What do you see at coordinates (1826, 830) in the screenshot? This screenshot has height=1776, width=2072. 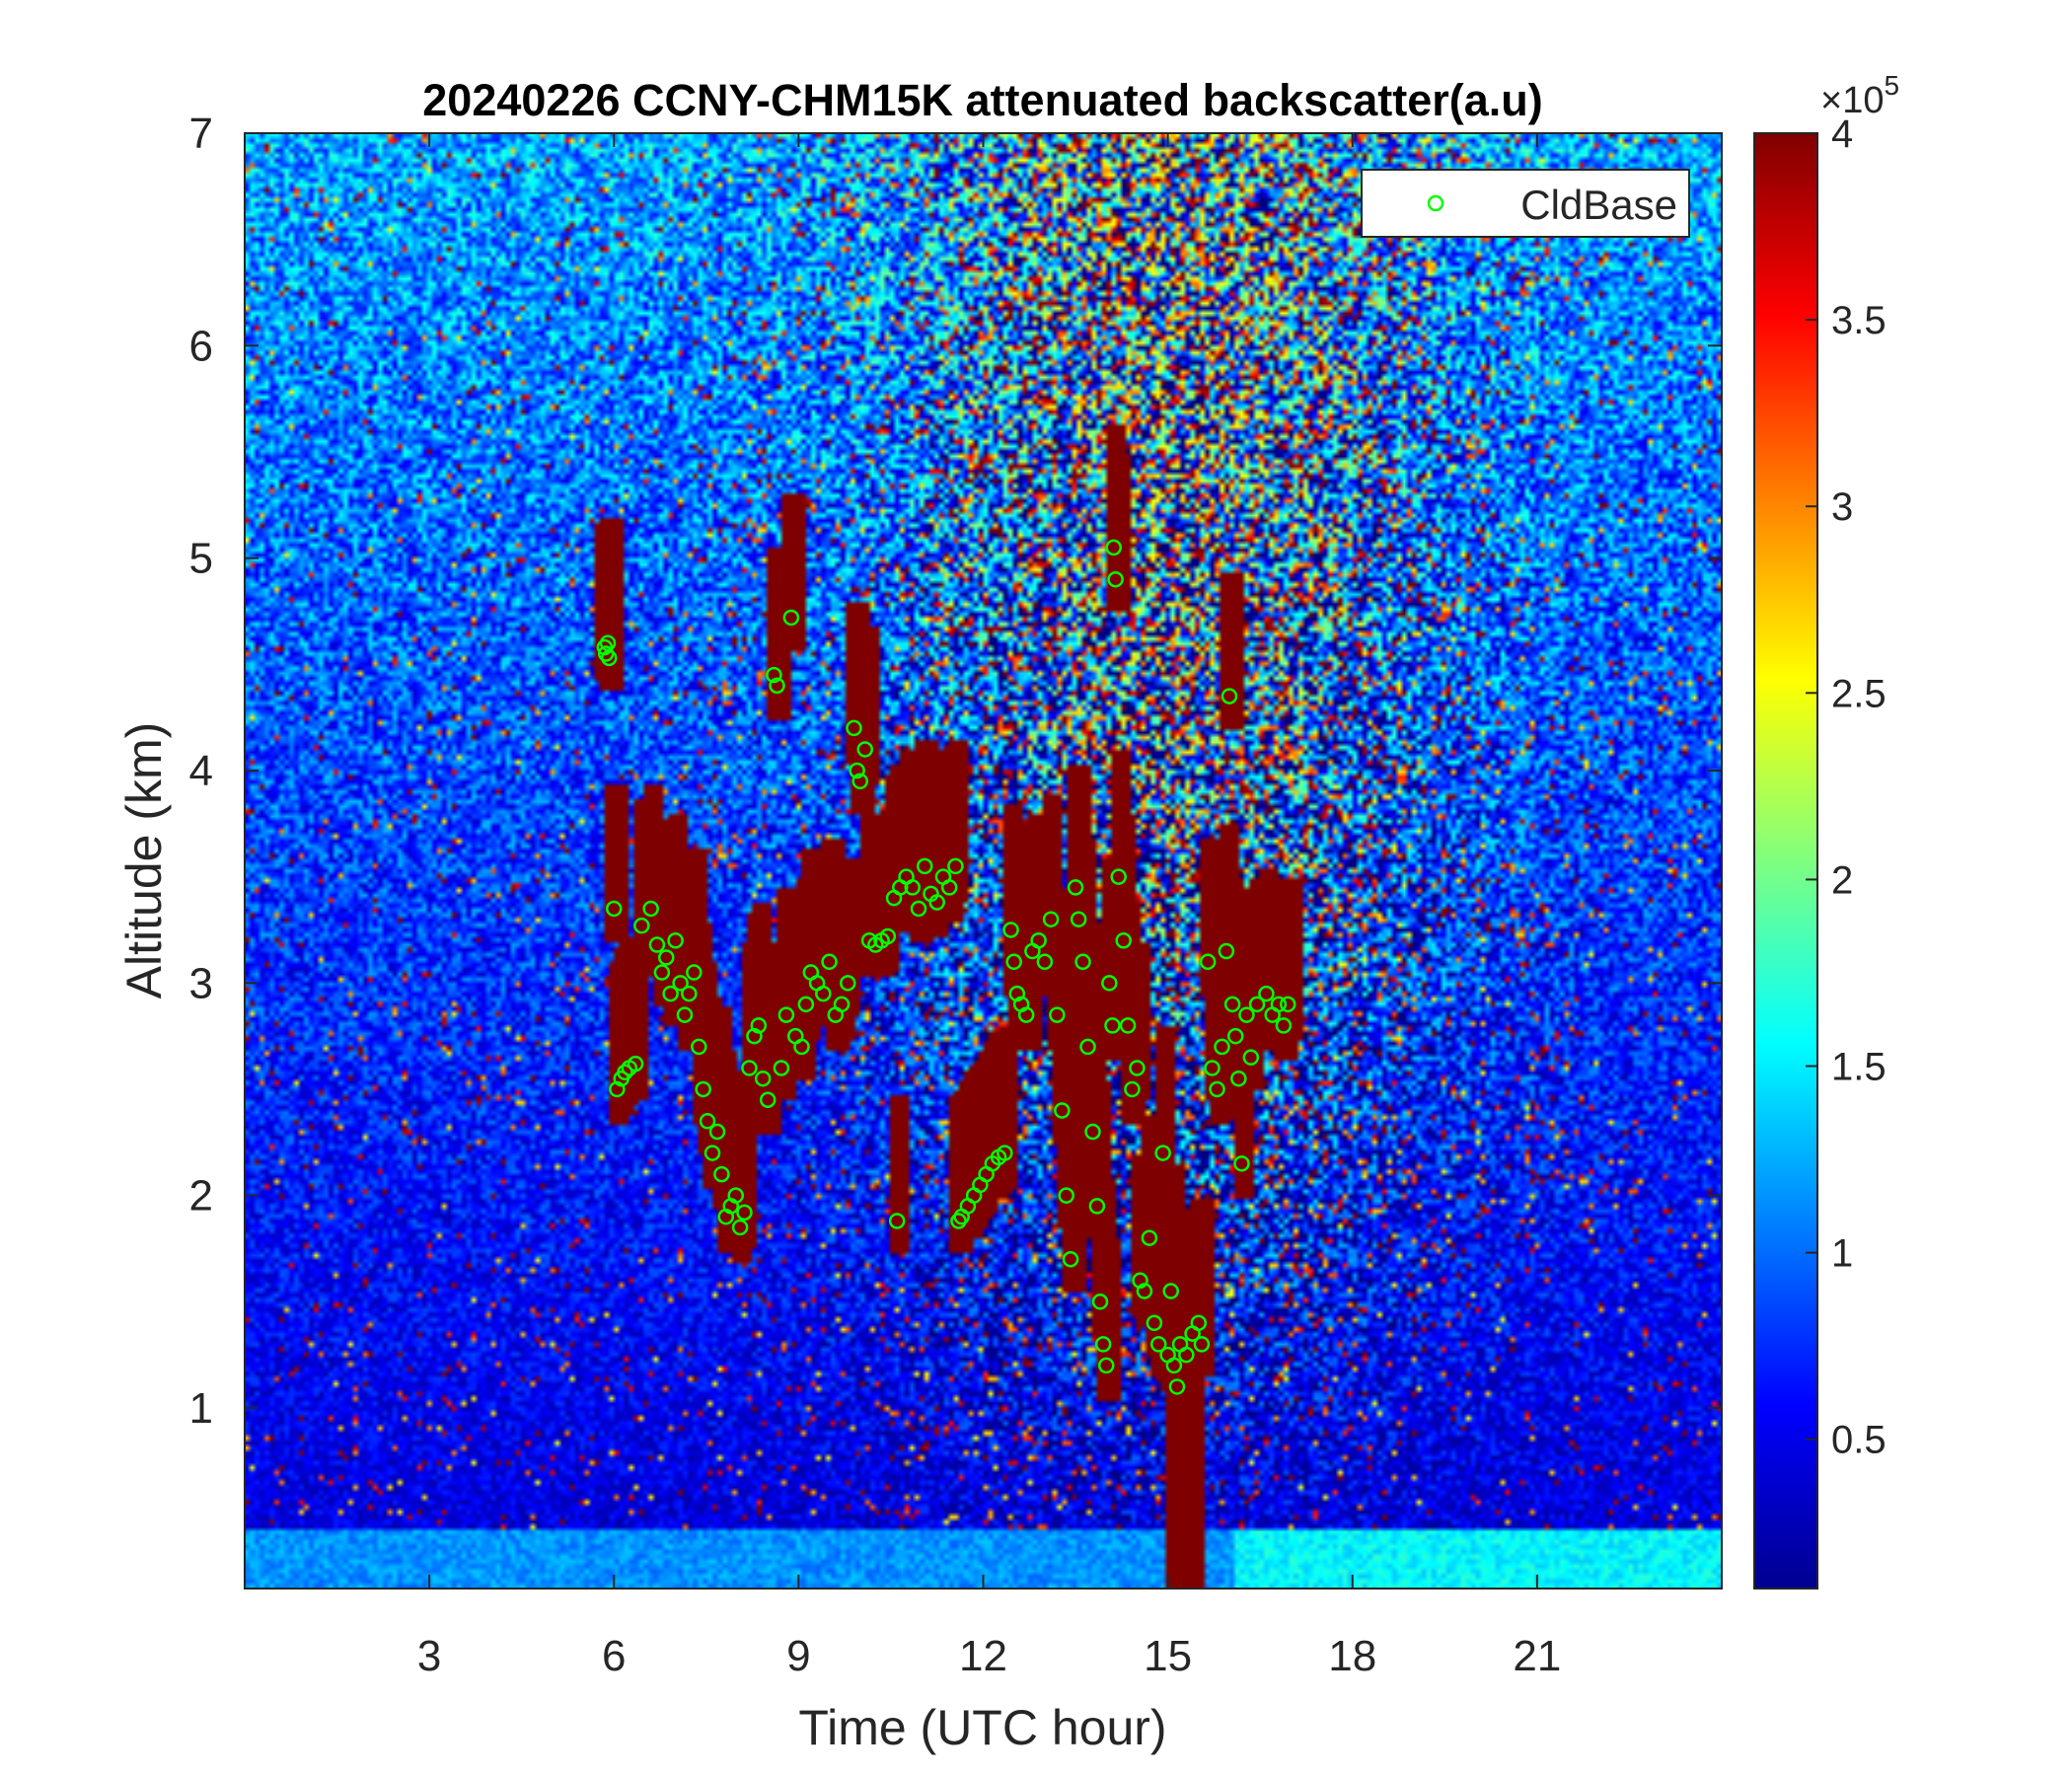 I see `colorbar: 0.5 1 1.5 2 2.5 3 3.5 4 ×10⁵` at bounding box center [1826, 830].